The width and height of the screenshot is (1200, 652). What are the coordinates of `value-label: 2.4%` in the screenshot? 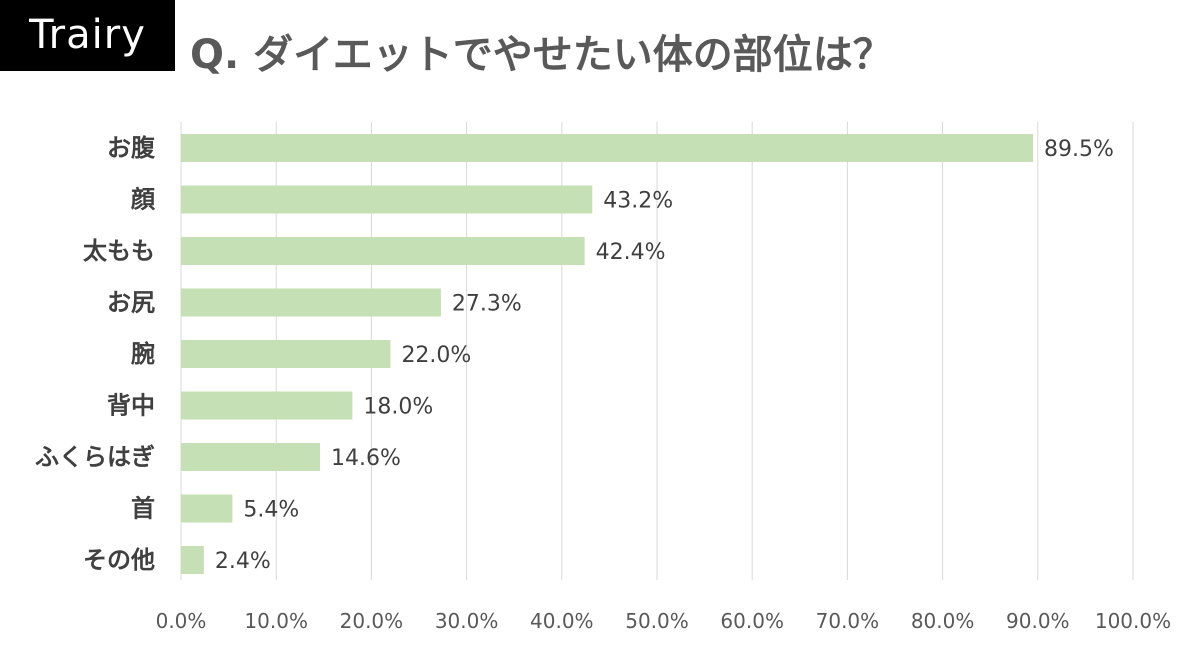 It's located at (243, 561).